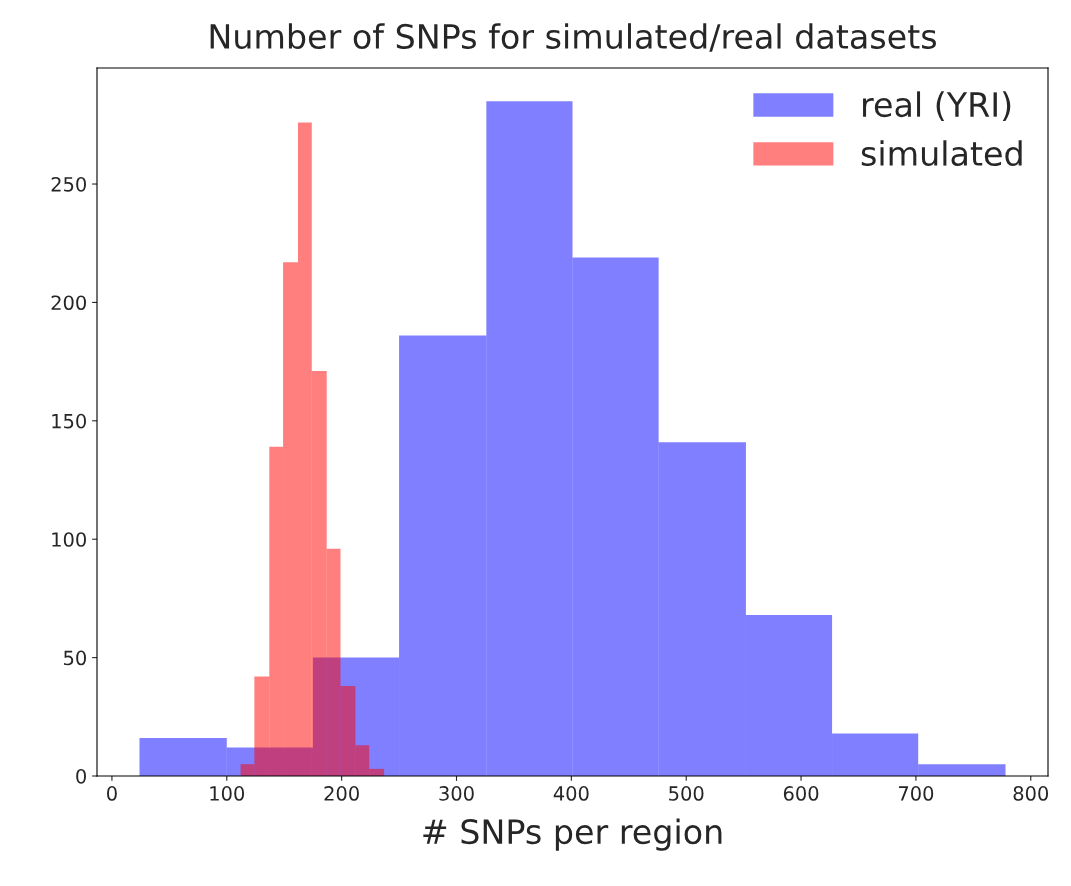 The image size is (1071, 886). Describe the element at coordinates (69, 539) in the screenshot. I see `y-tick-label: 100` at that location.